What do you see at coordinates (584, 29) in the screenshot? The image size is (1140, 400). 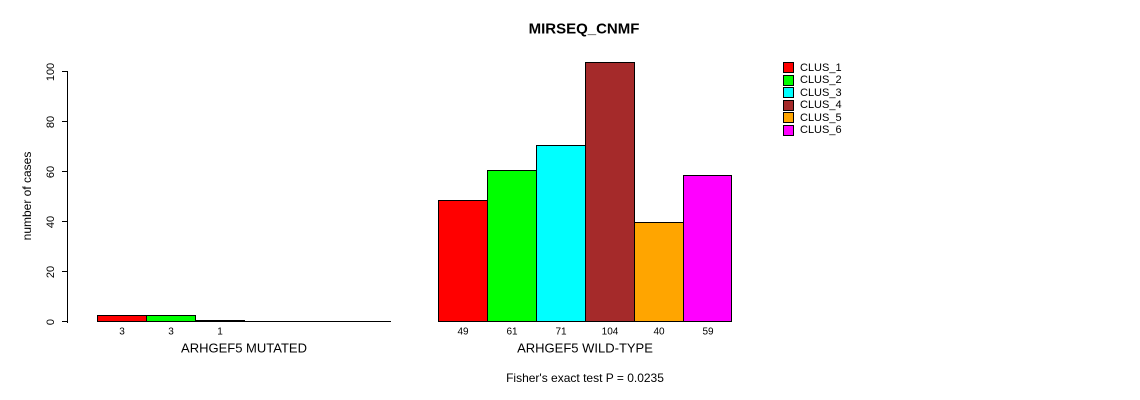 I see `chart-title: MIRSEQ_CNMF` at bounding box center [584, 29].